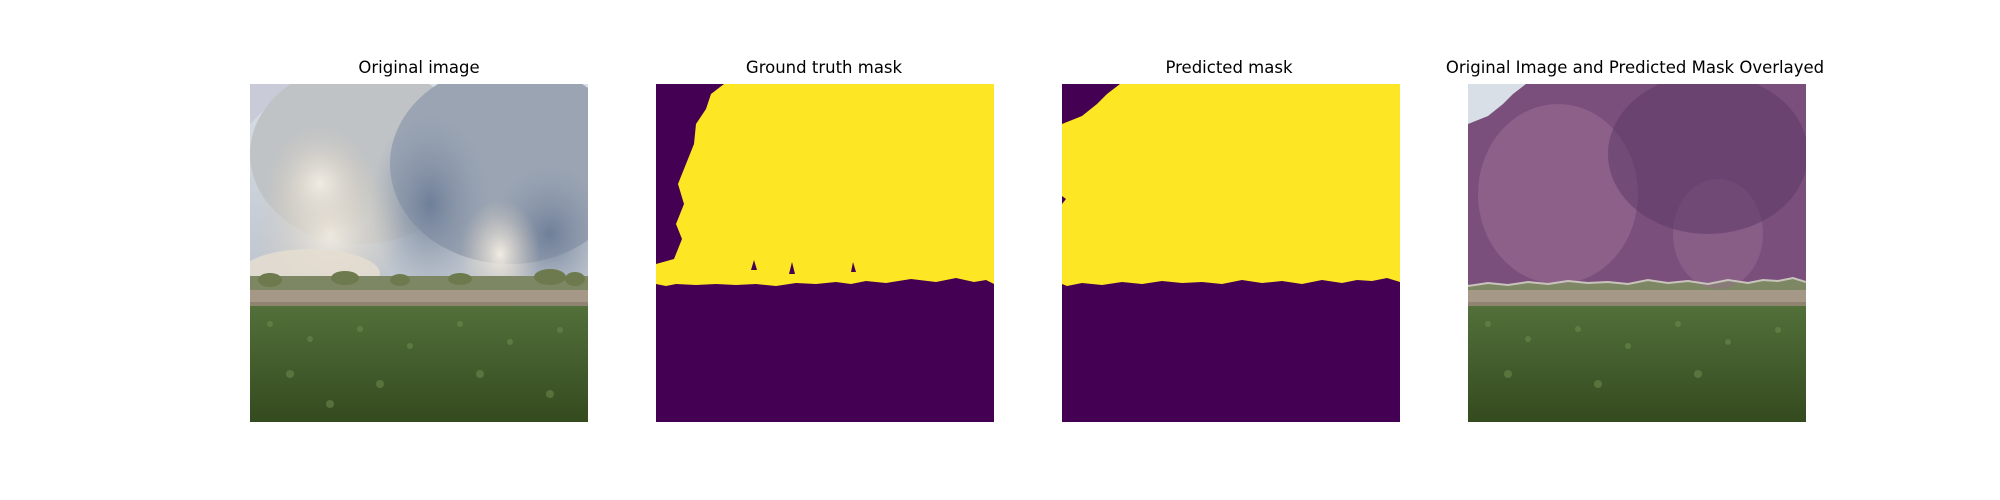 This screenshot has height=500, width=2000. I want to click on predicted-mask-panel, so click(1231, 253).